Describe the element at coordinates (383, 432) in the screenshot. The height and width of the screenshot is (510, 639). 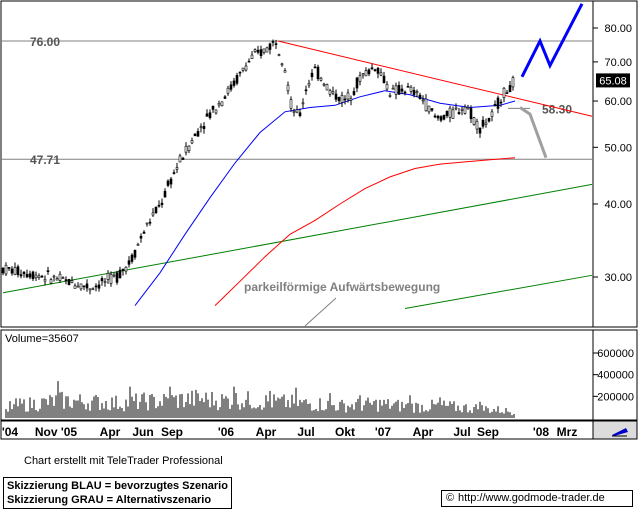
I see `date-label: '07` at that location.